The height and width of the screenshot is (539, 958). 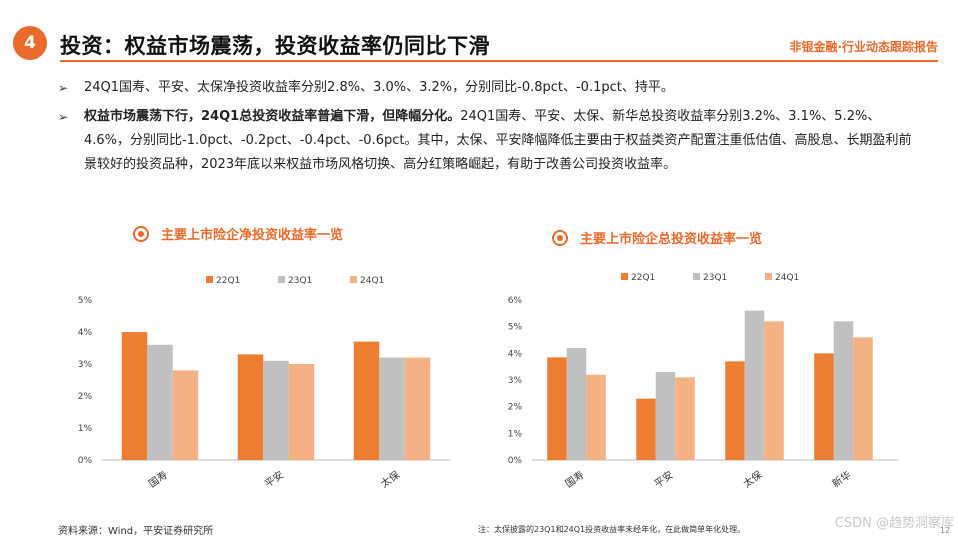 I want to click on chart-title-text: 主要上市险企净投资收益率一览, so click(x=252, y=235).